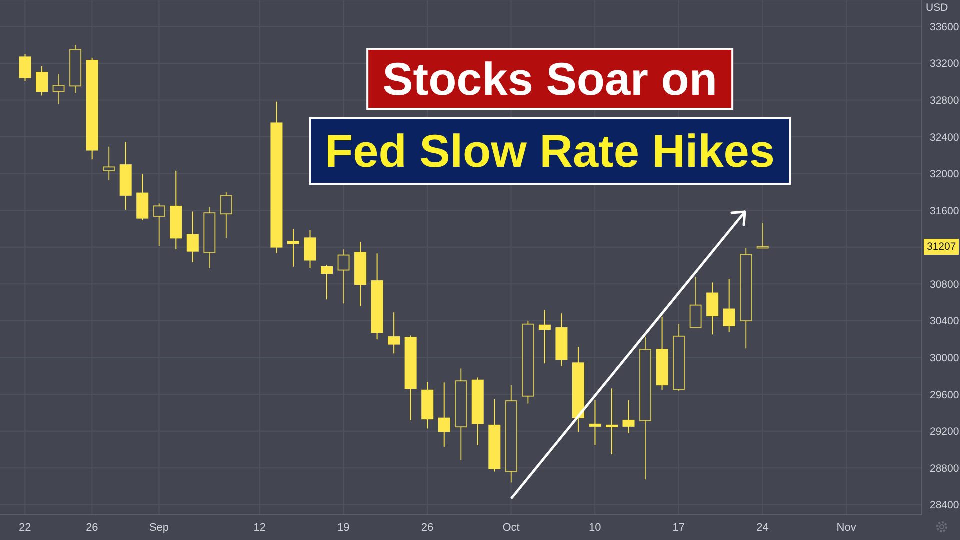 Image resolution: width=960 pixels, height=540 pixels. I want to click on y-axis-title: USD, so click(937, 8).